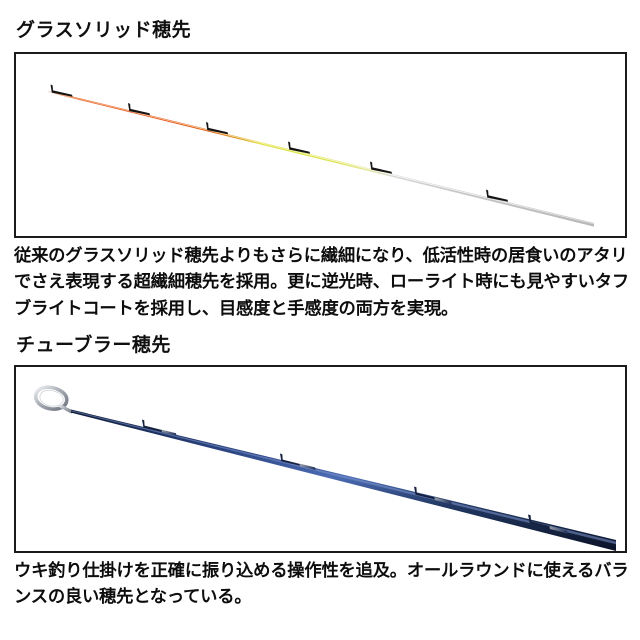 This screenshot has width=640, height=640. What do you see at coordinates (355, 476) in the screenshot?
I see `tubular-rod-guides` at bounding box center [355, 476].